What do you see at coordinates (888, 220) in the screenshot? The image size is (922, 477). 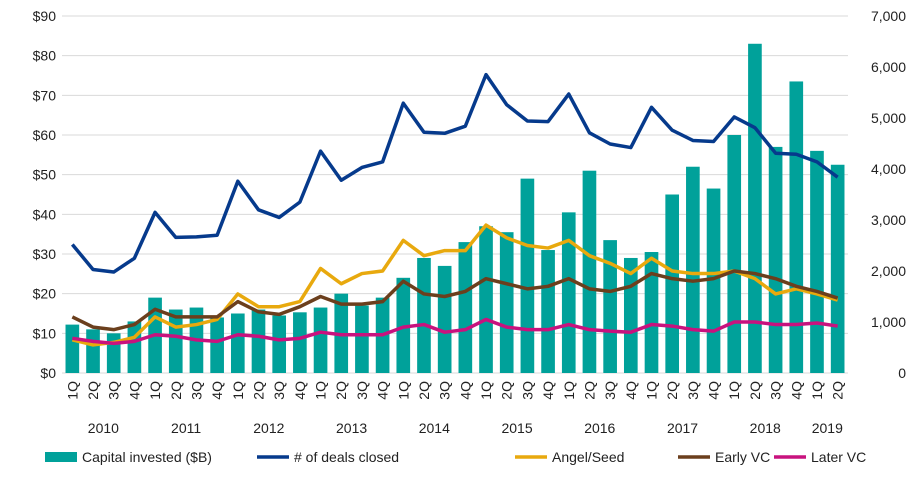 I see `y2-tick-label: 3,000` at bounding box center [888, 220].